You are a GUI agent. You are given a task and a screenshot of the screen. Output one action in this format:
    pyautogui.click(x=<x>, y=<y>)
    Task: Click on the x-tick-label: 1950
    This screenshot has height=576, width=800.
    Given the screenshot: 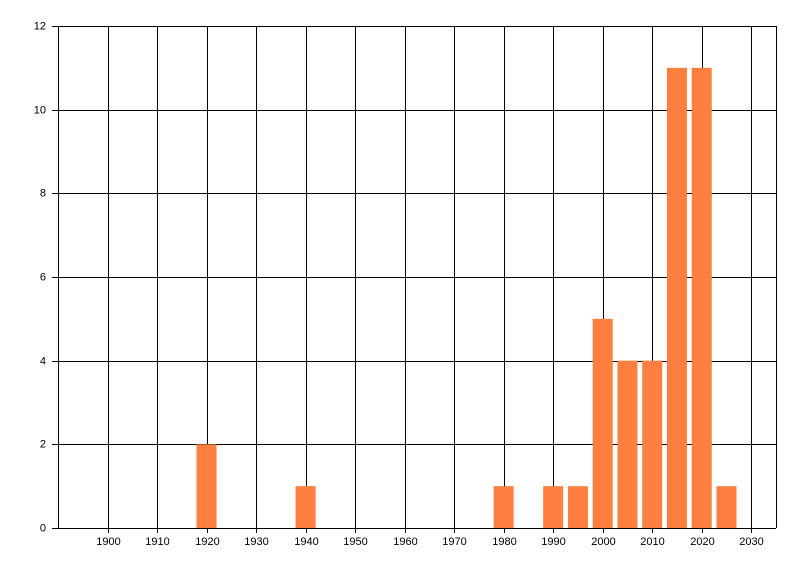 What is the action you would take?
    pyautogui.click(x=355, y=542)
    